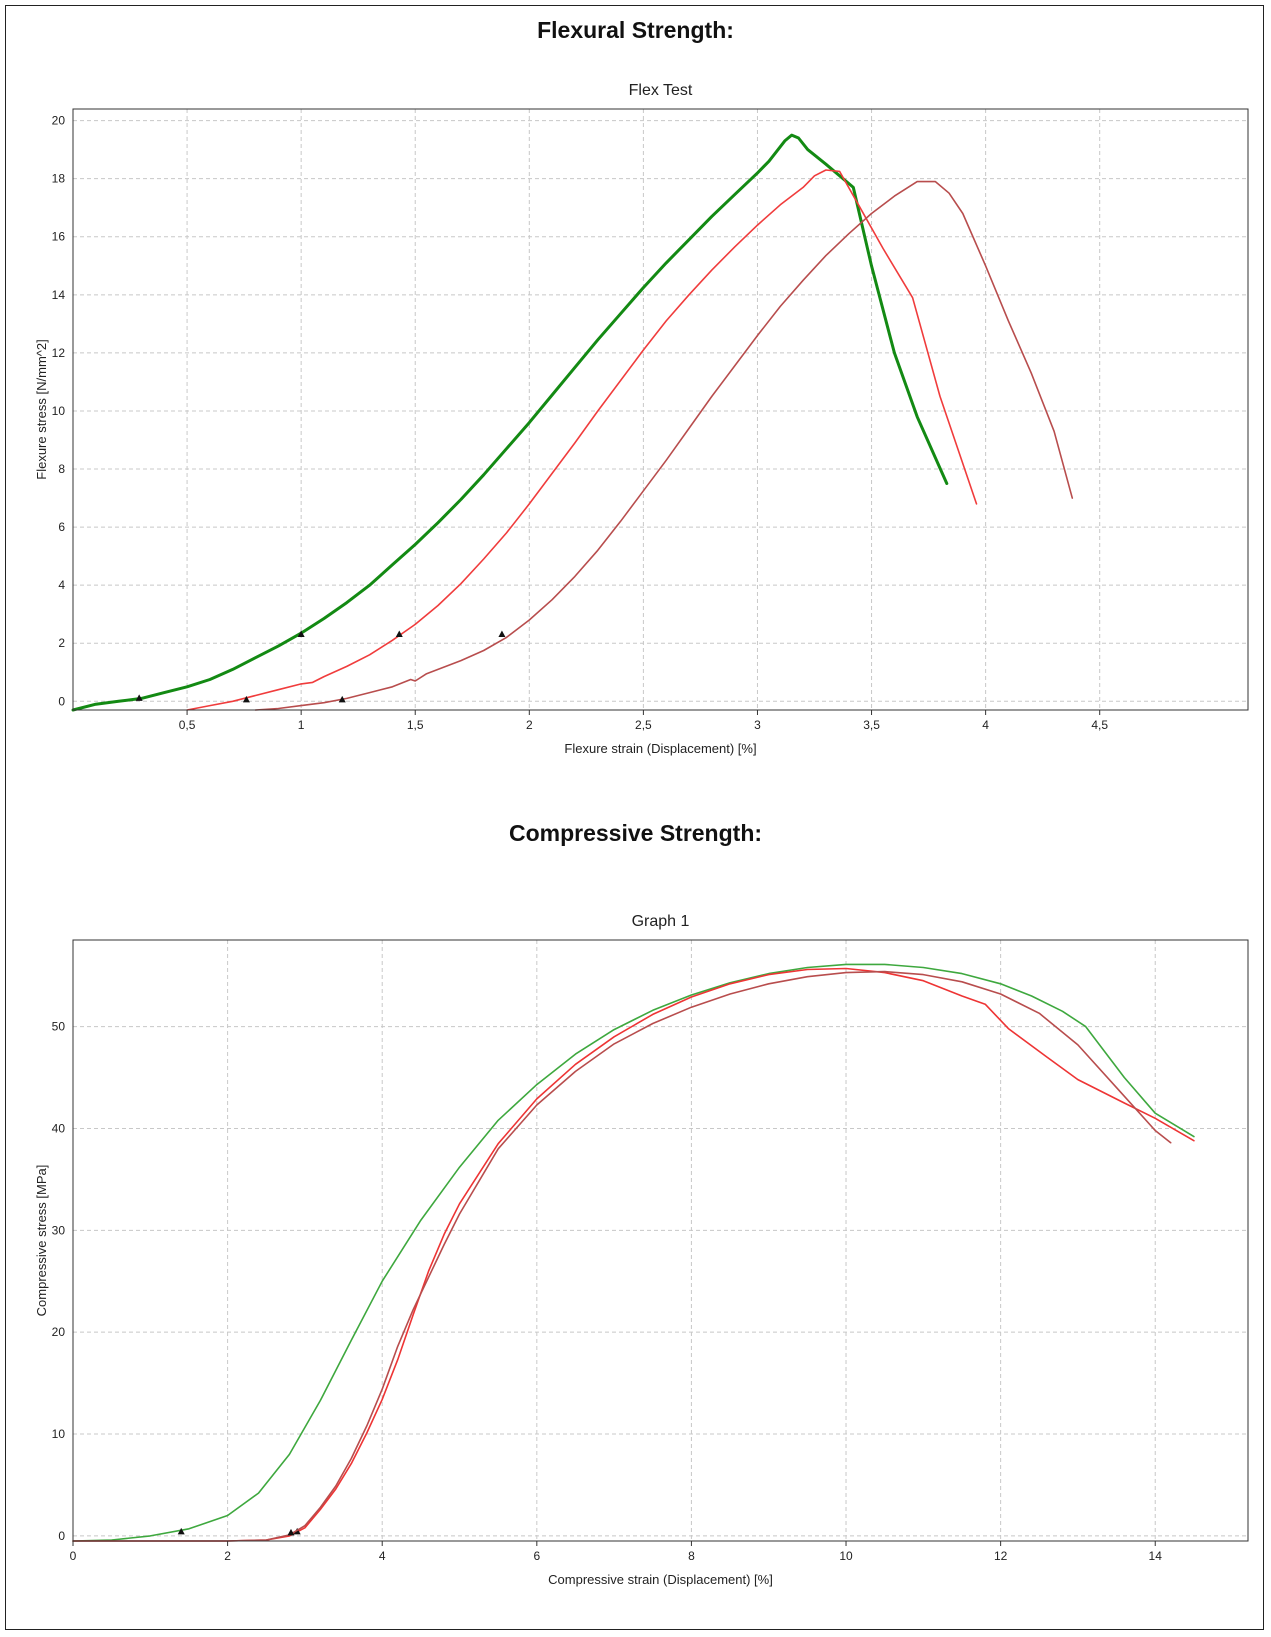 The height and width of the screenshot is (1637, 1271). Describe the element at coordinates (61, 701) in the screenshot. I see `chart0-y-tick-label: 0` at that location.